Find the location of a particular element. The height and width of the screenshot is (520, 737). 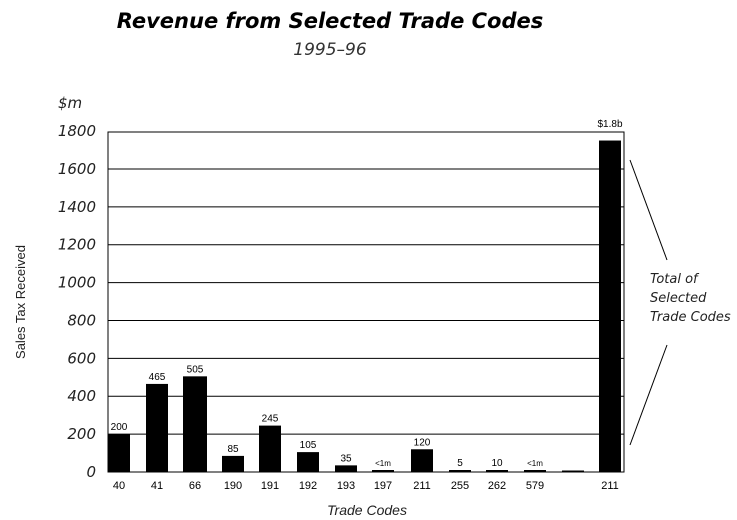

y-axis-label: Sales Tax Received is located at coordinates (20, 302).